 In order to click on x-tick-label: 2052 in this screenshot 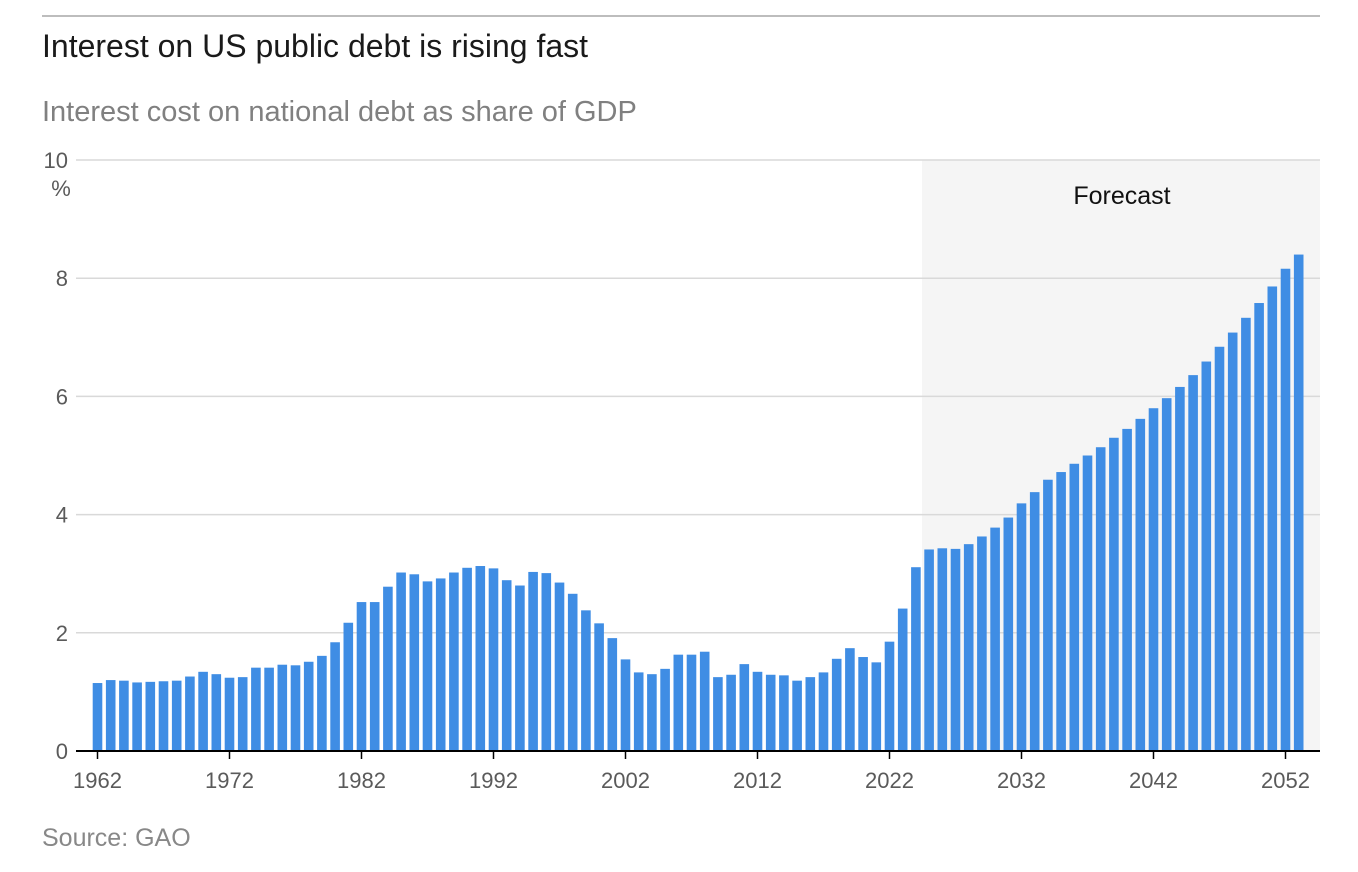, I will do `click(1285, 780)`.